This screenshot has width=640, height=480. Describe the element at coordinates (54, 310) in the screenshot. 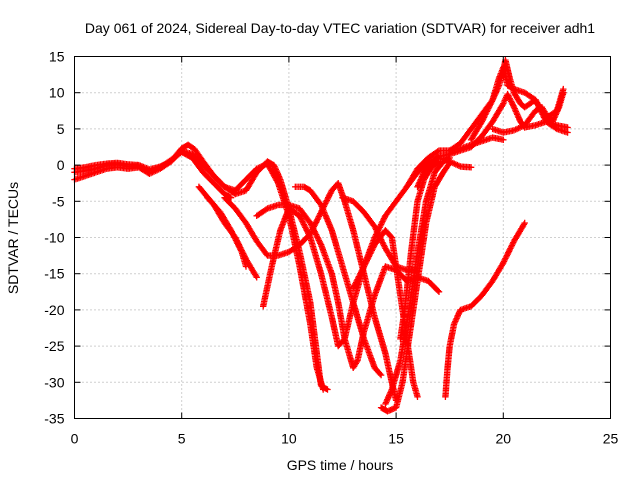

I see `y-tick-label: -20` at that location.